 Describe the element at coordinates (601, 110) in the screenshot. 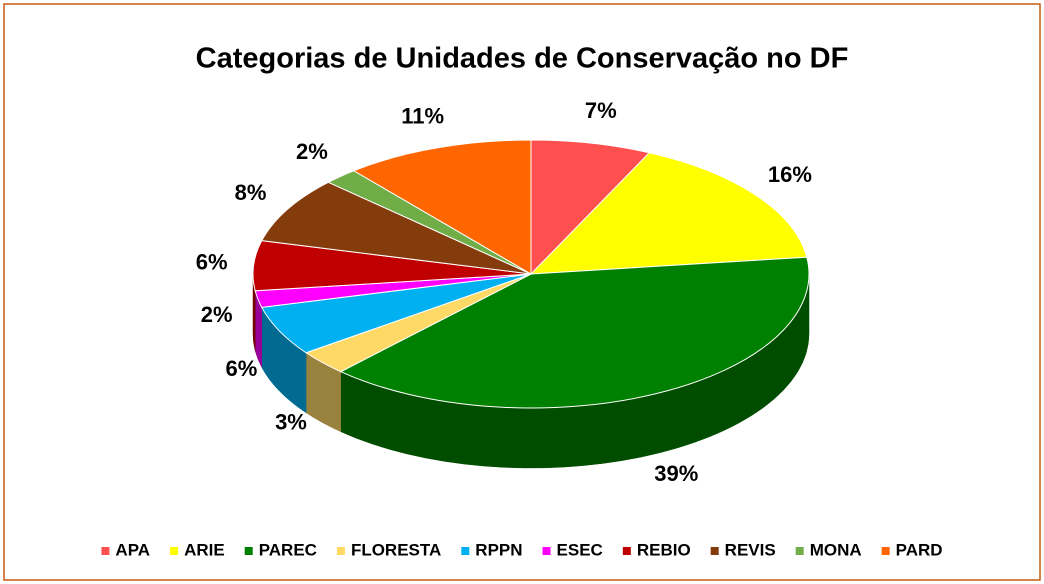

I see `data-label: 7%` at that location.